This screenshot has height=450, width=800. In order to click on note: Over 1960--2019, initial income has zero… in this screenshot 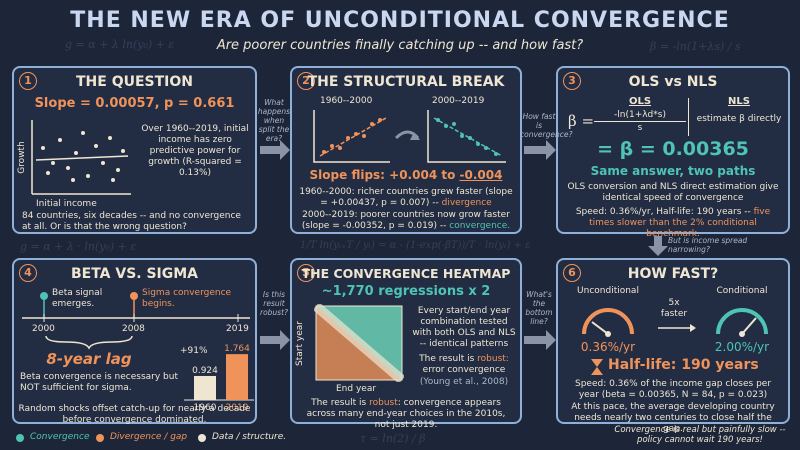, I will do `click(195, 151)`.